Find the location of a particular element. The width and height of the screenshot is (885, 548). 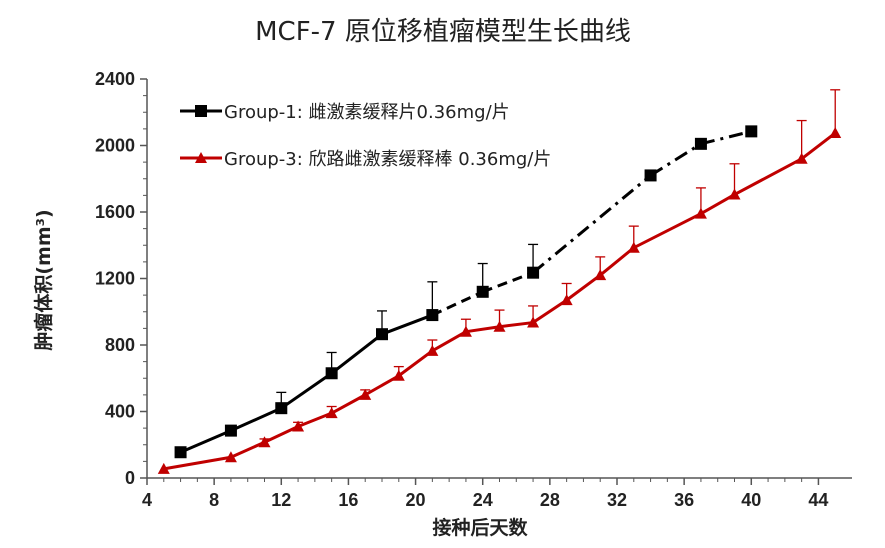

x-tick-label: 4 is located at coordinates (147, 500).